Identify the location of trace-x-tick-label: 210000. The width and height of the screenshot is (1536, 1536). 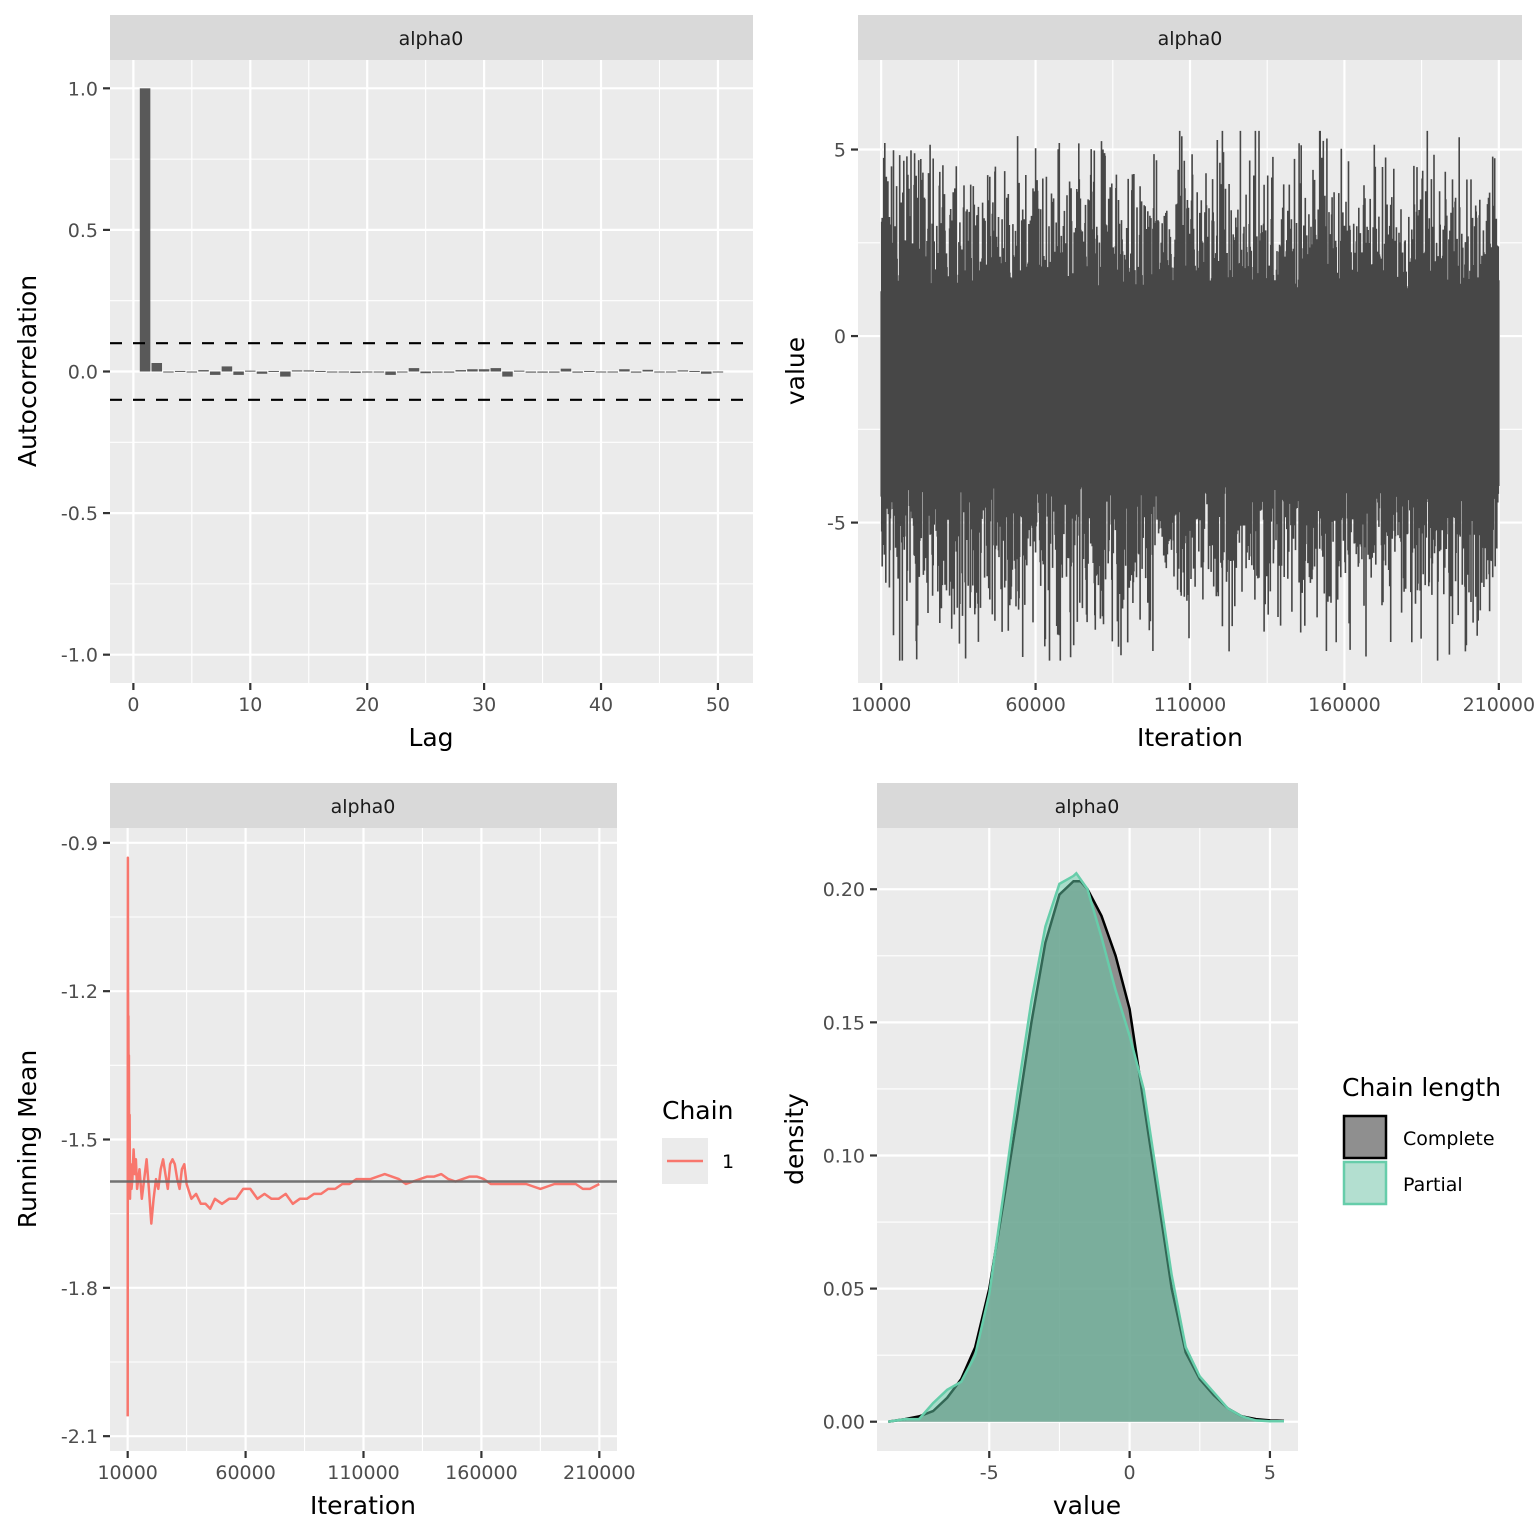
(1499, 705).